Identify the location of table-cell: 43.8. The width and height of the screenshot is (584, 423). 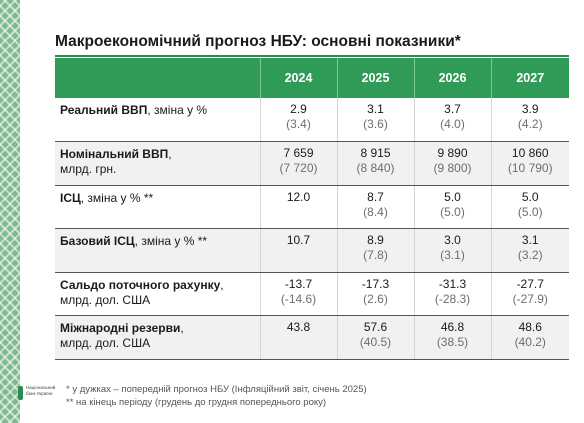
(298, 337).